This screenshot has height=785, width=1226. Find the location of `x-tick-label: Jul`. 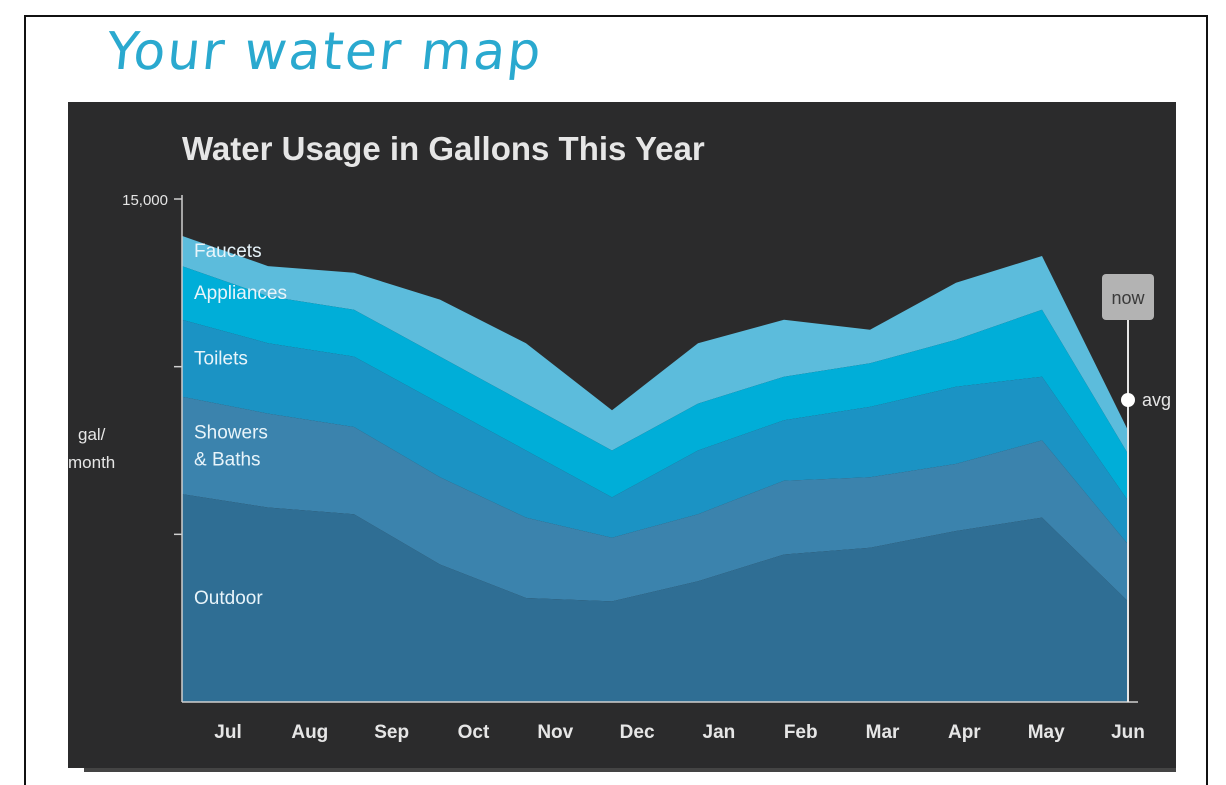

x-tick-label: Jul is located at coordinates (227, 732).